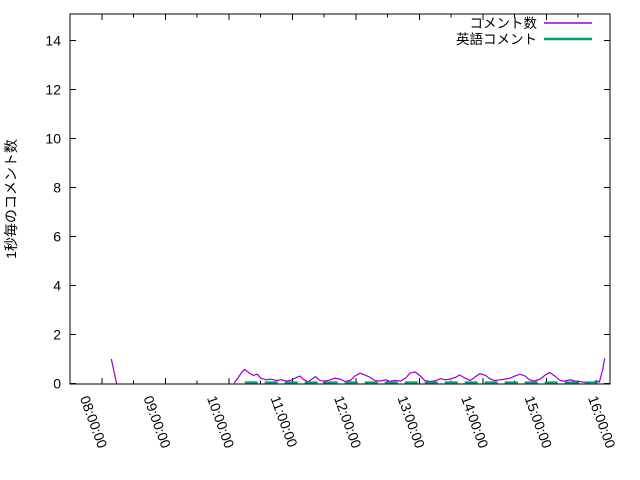 The image size is (640, 480). I want to click on y-tick-label: 14, so click(53, 41).